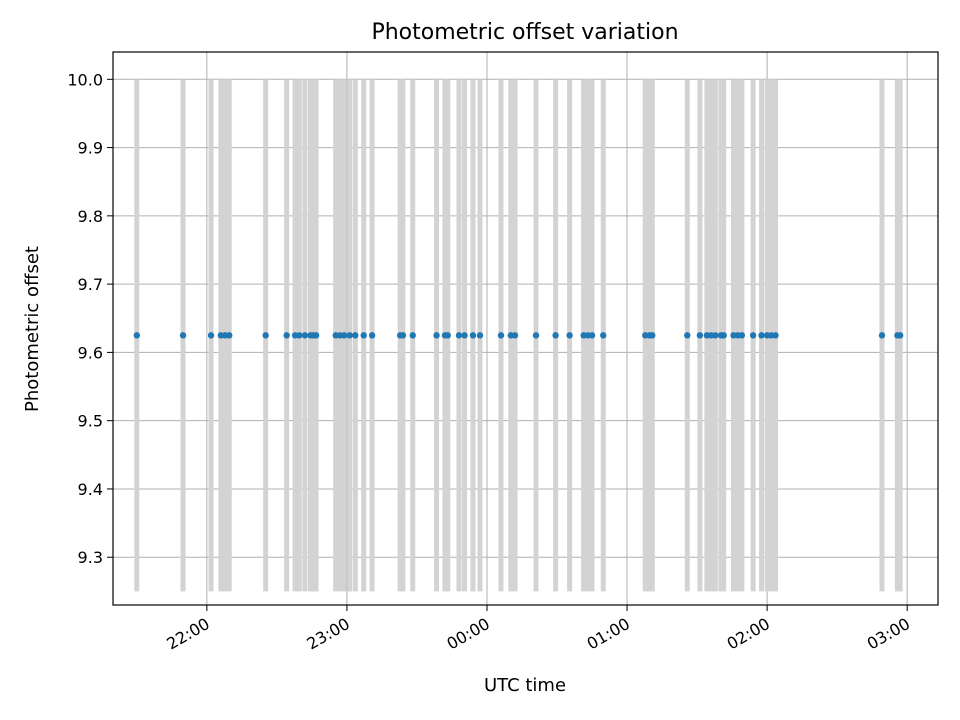  Describe the element at coordinates (90, 148) in the screenshot. I see `y-tick-label: 9.9` at that location.